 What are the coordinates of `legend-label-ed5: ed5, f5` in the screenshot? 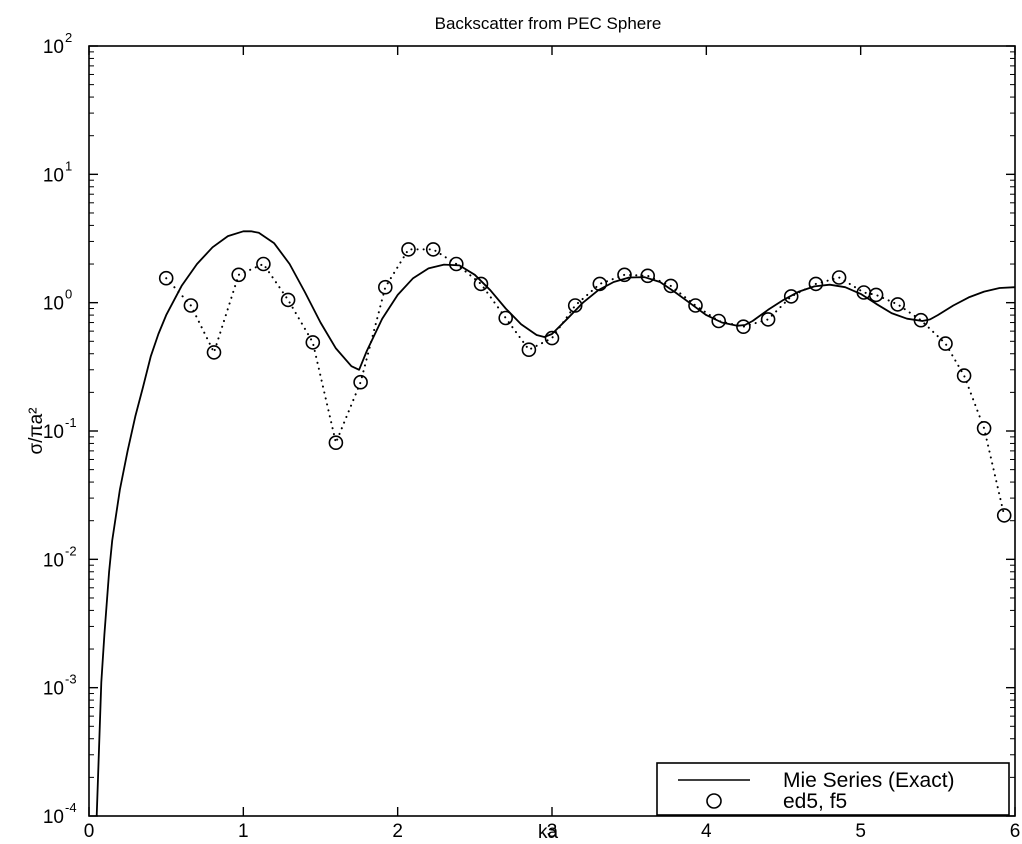 It's located at (815, 801).